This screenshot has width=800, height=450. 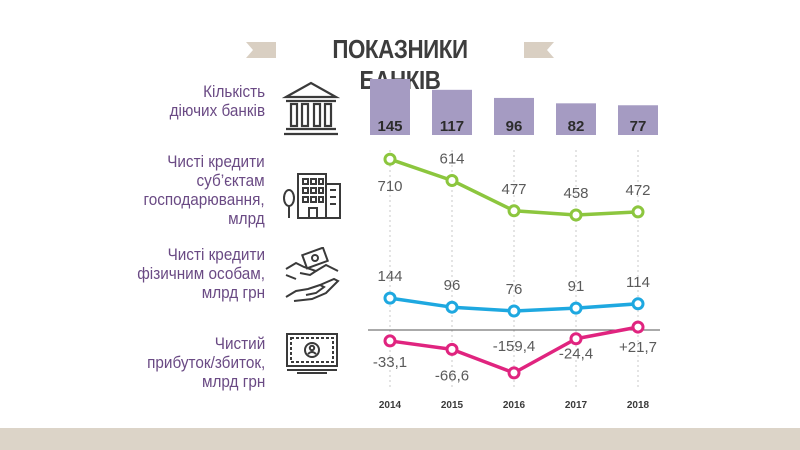 What do you see at coordinates (389, 126) in the screenshot?
I see `bar-data-label: 145` at bounding box center [389, 126].